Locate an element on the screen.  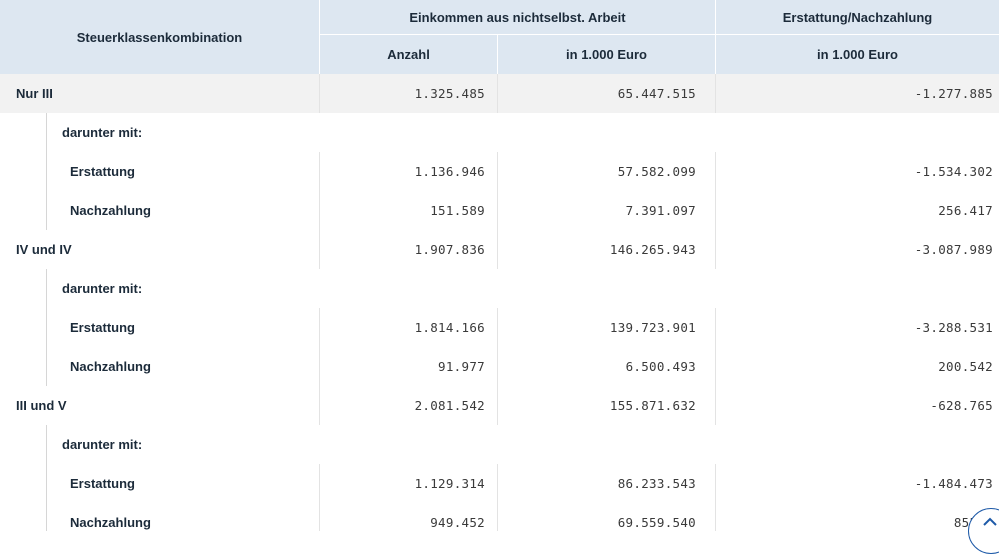
cell-erstattung: -628.765 is located at coordinates (961, 405).